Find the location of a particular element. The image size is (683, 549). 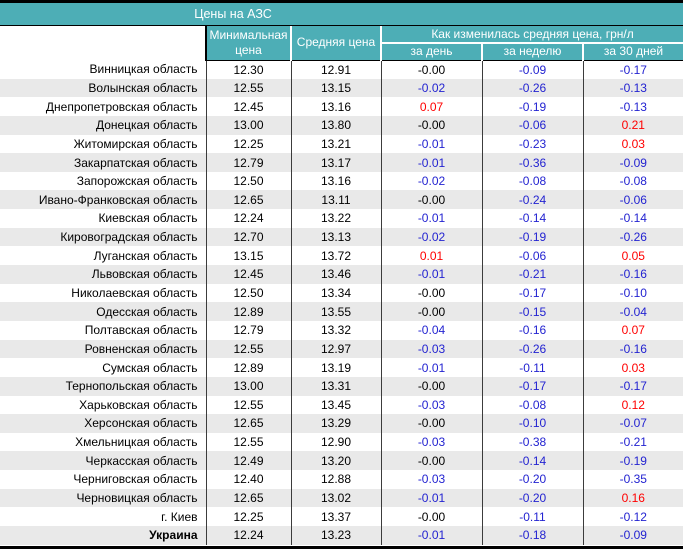

region-cell: Одесская область is located at coordinates (147, 311).